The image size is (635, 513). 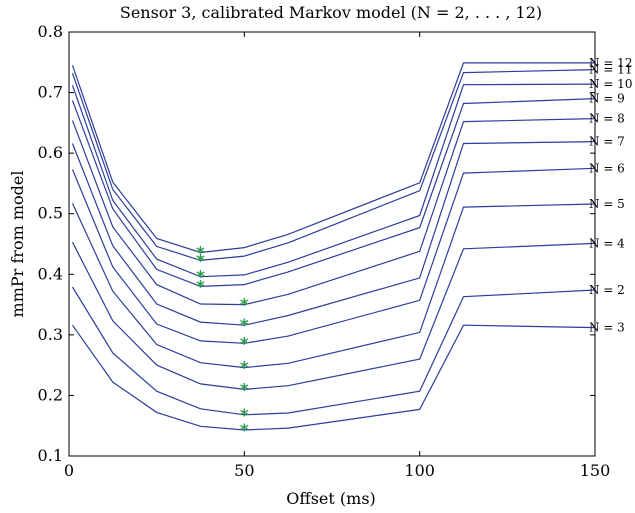 I want to click on series-label: N = 2, so click(x=607, y=290).